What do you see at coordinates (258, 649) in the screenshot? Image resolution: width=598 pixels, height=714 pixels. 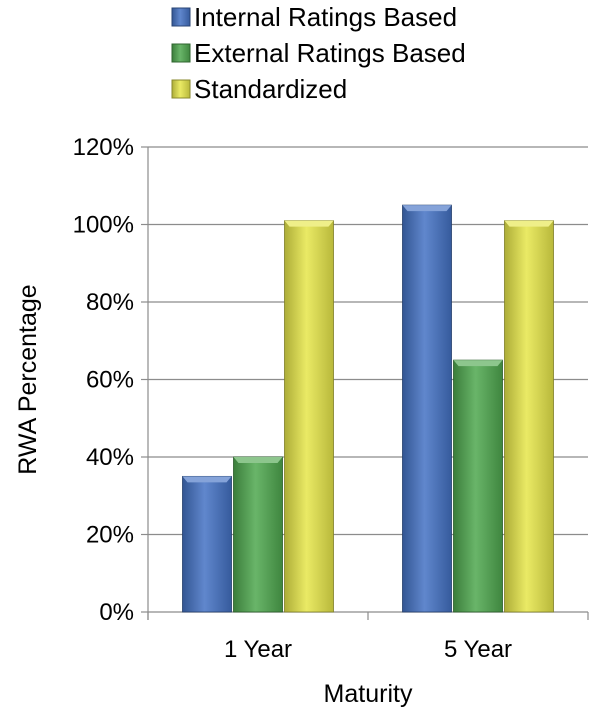 I see `x-tick-label: 1 Year` at bounding box center [258, 649].